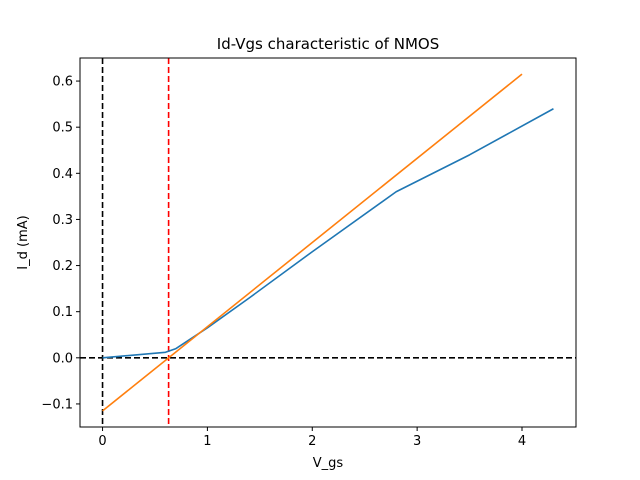  Describe the element at coordinates (328, 44) in the screenshot. I see `chart-title: Id-Vgs characteristic of NMOS` at that location.